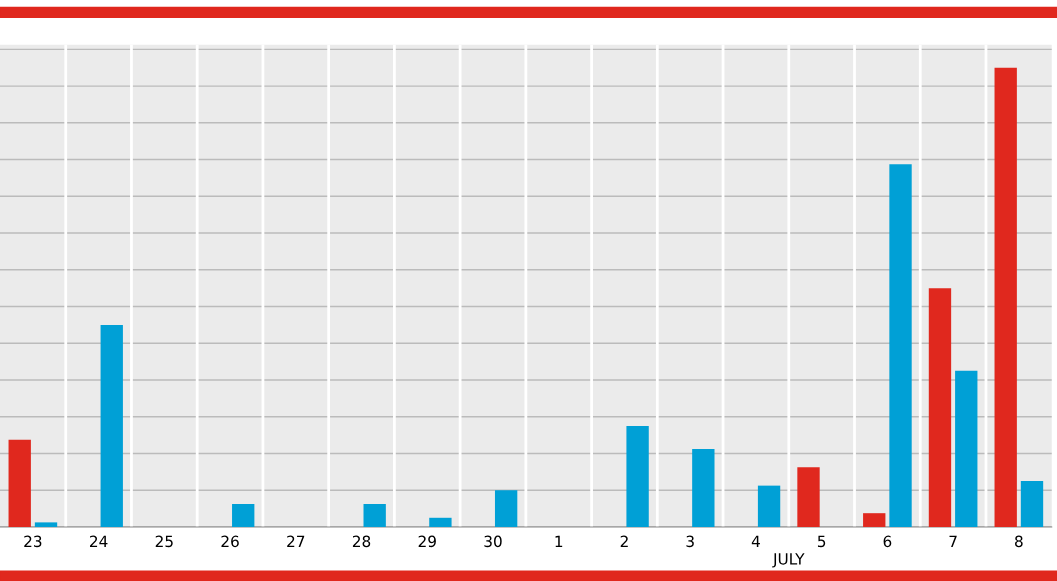 This screenshot has width=1057, height=581. I want to click on x-tick-label: 7, so click(953, 541).